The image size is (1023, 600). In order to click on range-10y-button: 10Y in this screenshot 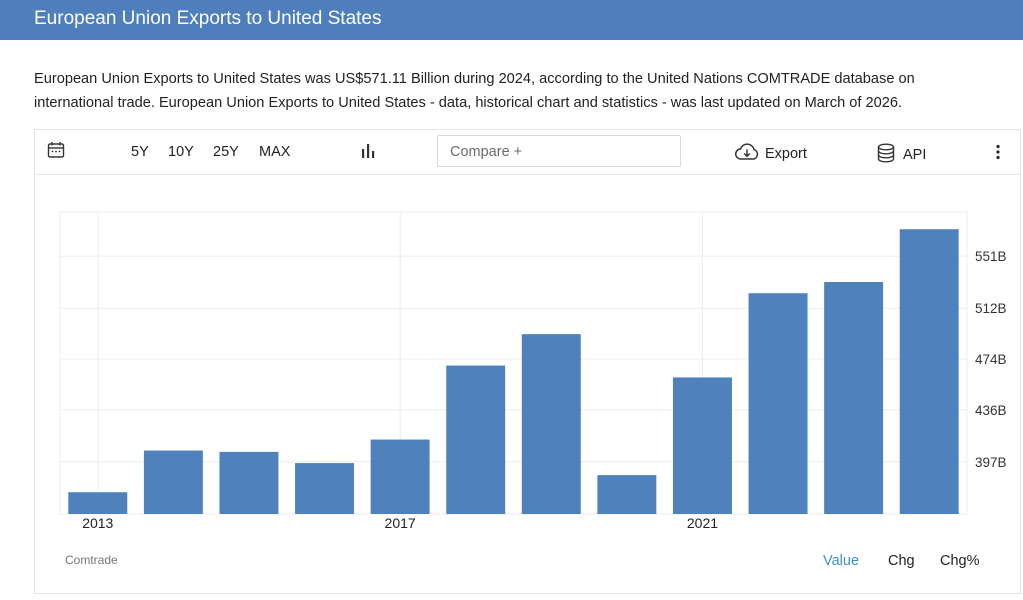, I will do `click(181, 152)`.